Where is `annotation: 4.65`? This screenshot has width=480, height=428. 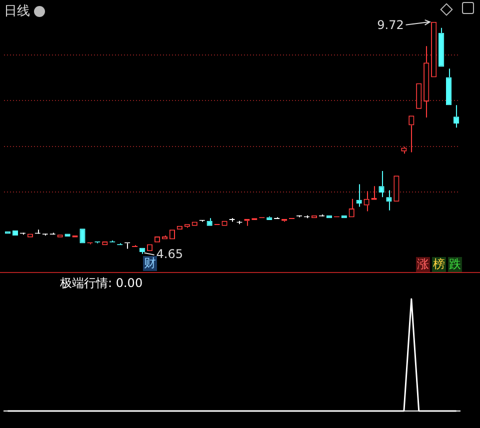
annotation: 4.65 is located at coordinates (170, 253).